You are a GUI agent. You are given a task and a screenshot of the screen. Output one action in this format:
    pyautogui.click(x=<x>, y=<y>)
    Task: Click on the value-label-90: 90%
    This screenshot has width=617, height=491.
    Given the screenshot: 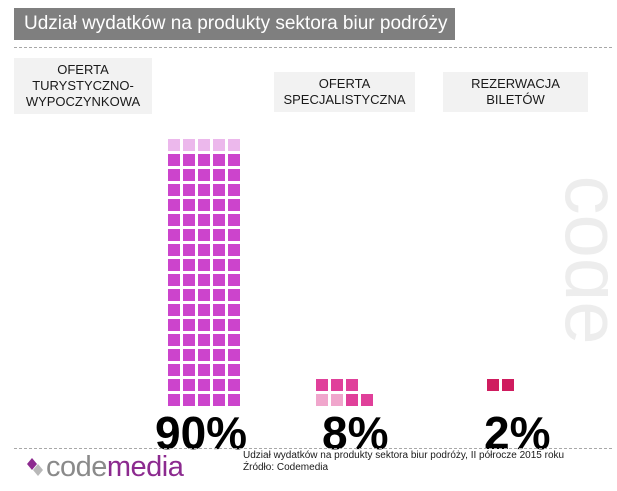 What is the action you would take?
    pyautogui.click(x=201, y=433)
    